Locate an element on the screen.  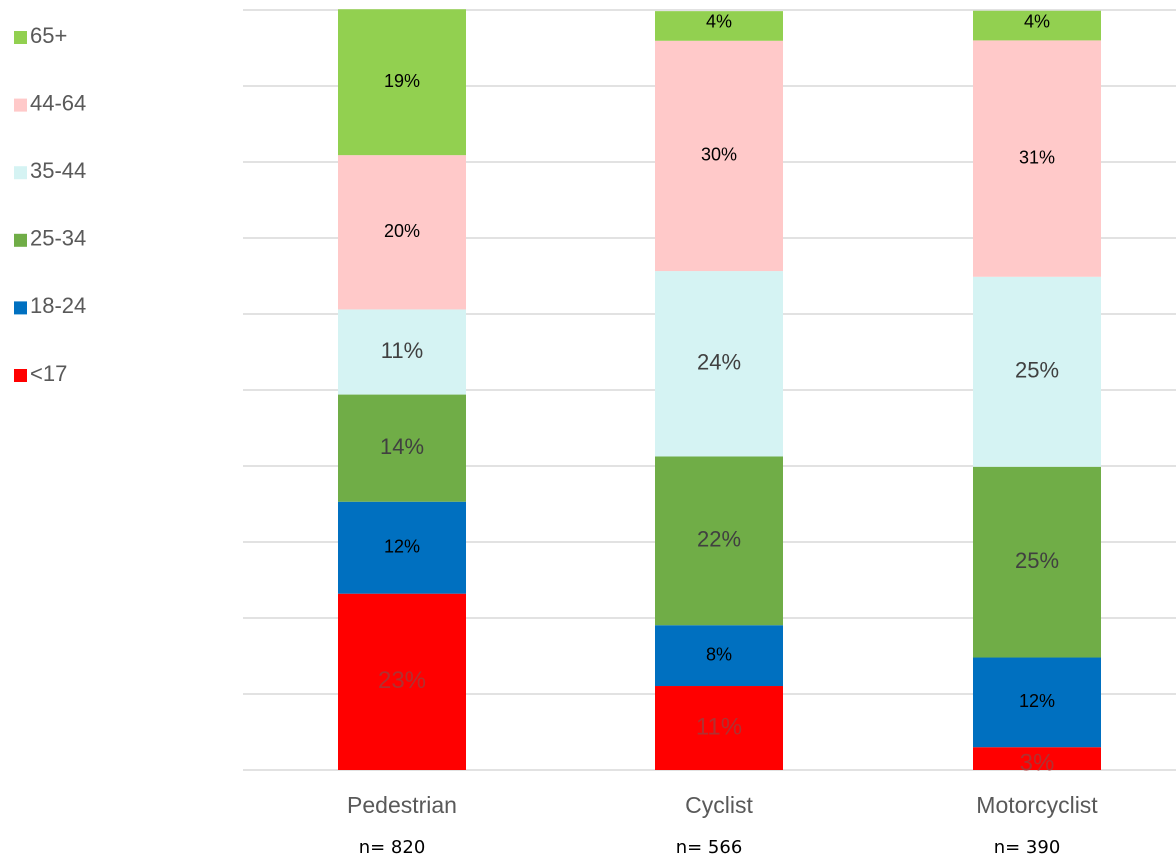
x-tick-label: Motorcyclist is located at coordinates (1037, 805).